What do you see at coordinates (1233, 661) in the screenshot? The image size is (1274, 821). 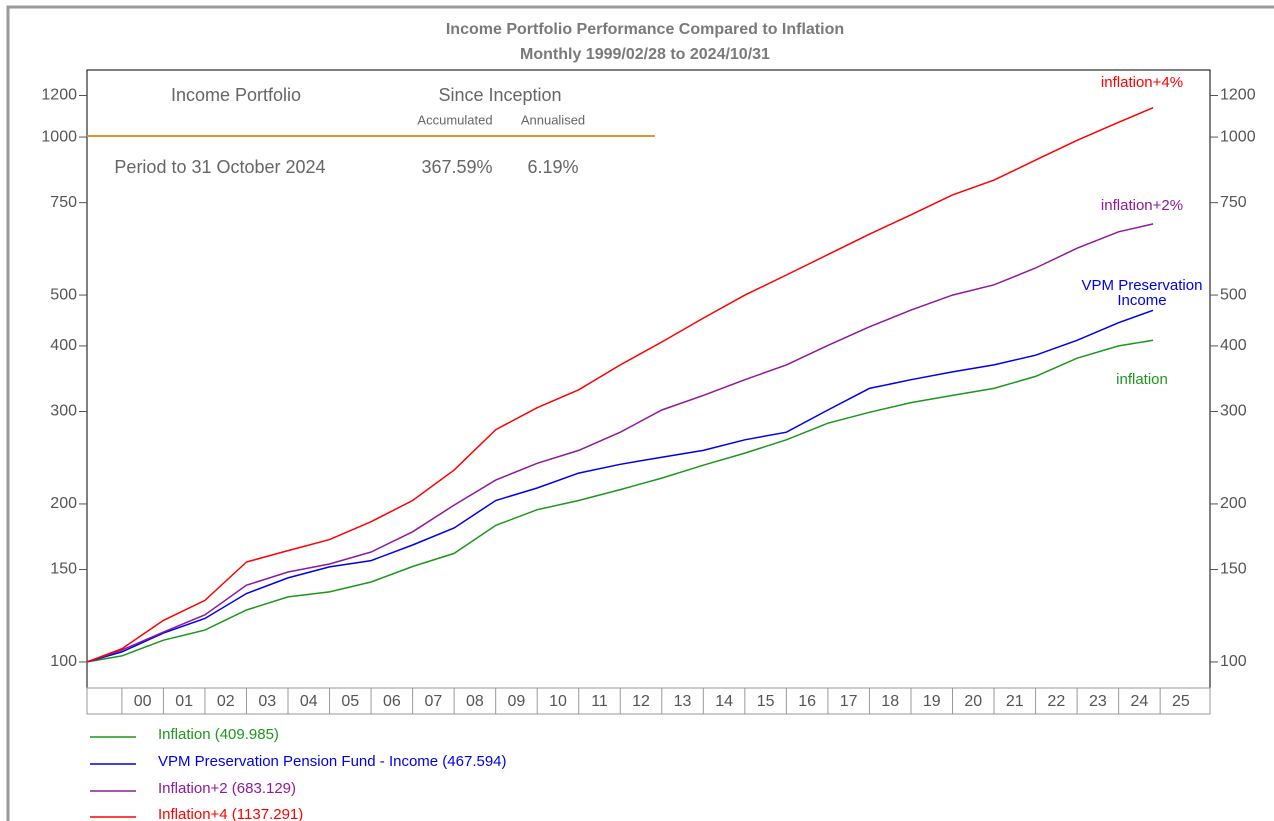 I see `y2-tick-label: 100` at bounding box center [1233, 661].